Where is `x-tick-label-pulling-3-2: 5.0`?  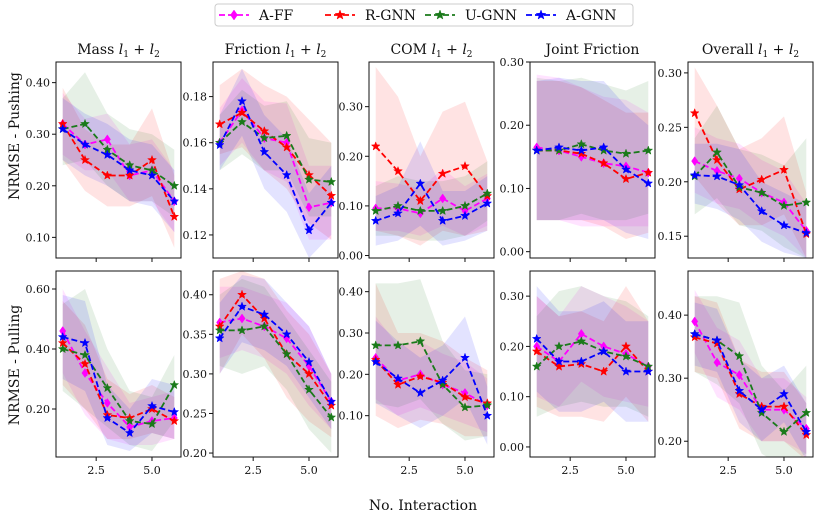
x-tick-label-pulling-3-2: 5.0 is located at coordinates (465, 470).